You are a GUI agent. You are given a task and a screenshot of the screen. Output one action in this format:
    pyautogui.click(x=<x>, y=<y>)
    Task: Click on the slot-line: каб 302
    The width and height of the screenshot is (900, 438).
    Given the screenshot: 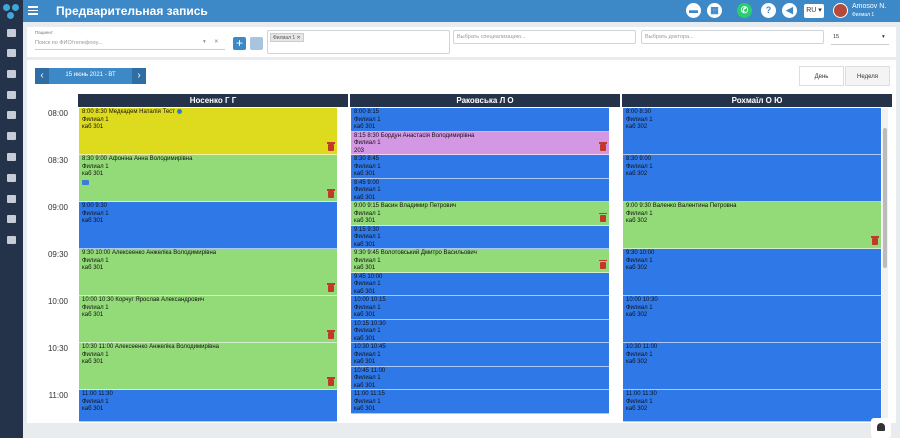 What is the action you would take?
    pyautogui.click(x=637, y=127)
    